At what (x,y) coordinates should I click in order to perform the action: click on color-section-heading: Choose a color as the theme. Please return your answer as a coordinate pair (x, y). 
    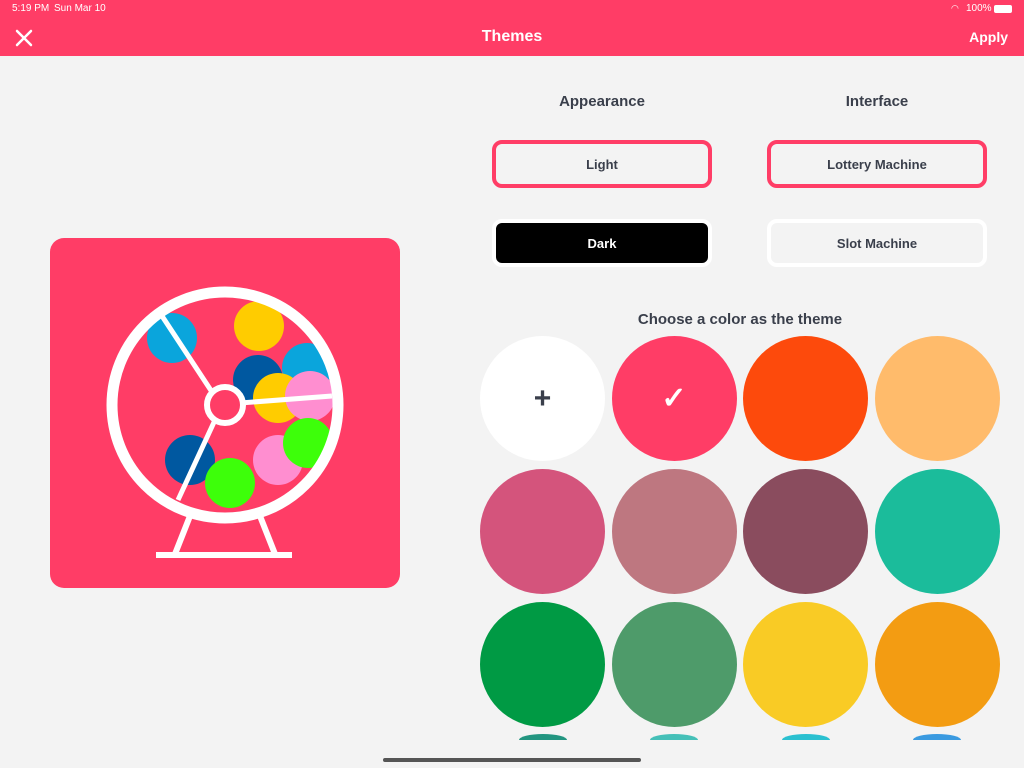
    Looking at the image, I should click on (740, 319).